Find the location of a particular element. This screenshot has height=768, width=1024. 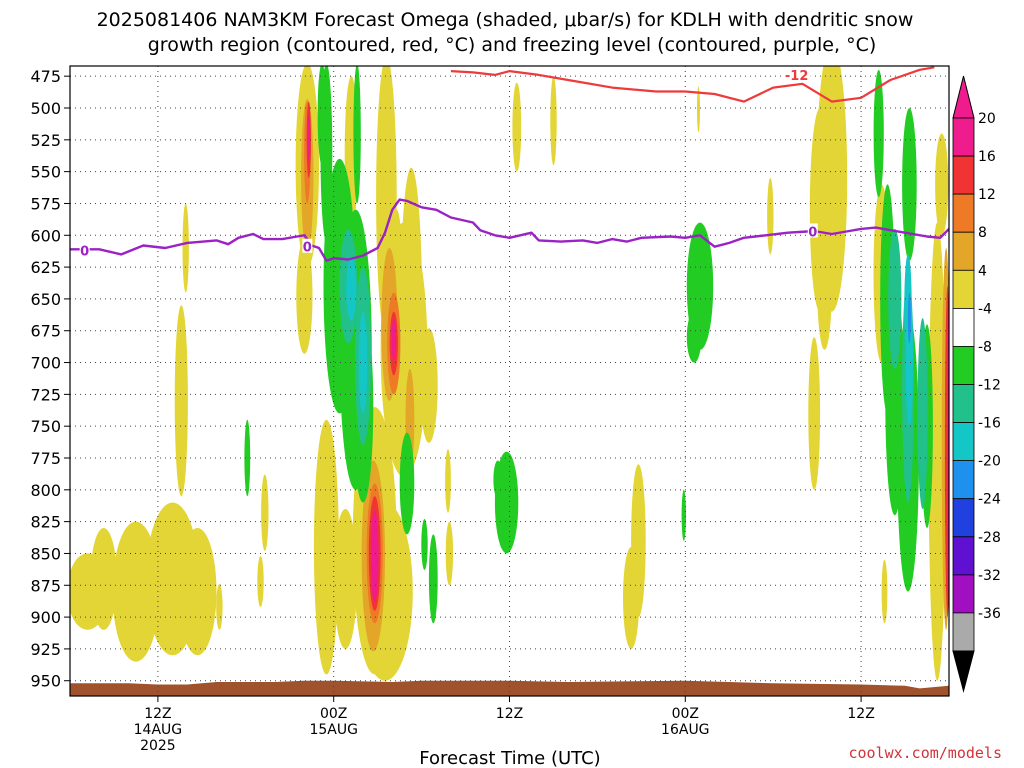

y-tick-label: 550 is located at coordinates (45, 172).